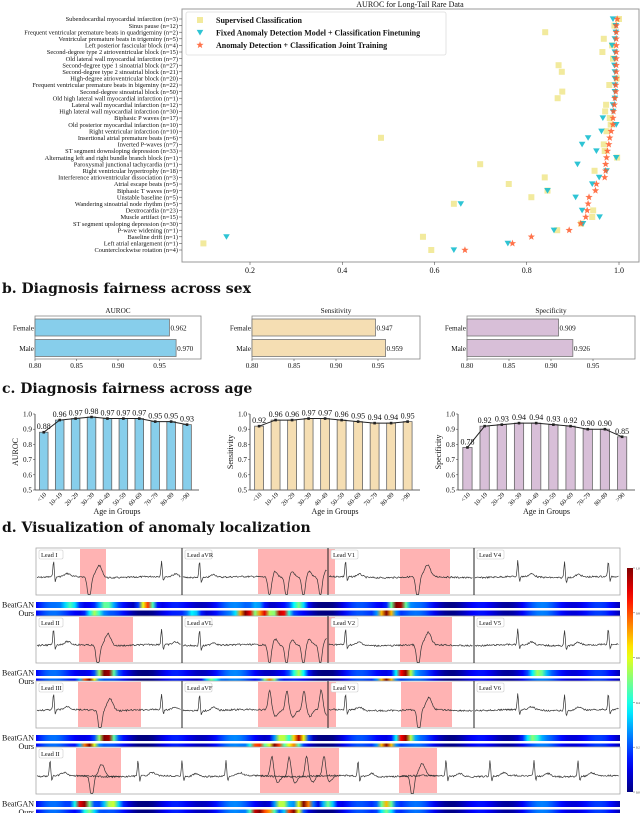  What do you see at coordinates (621, 497) in the screenshot?
I see `x-tick-label: >90` at bounding box center [621, 497].